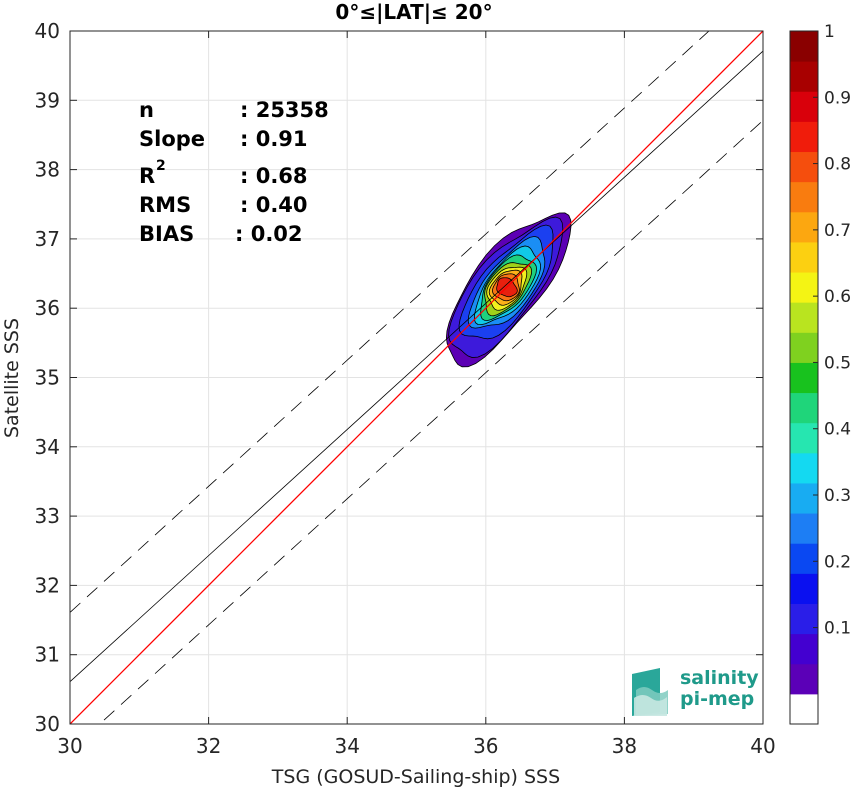 Image resolution: width=858 pixels, height=790 pixels. I want to click on logo-line2: pi-mep, so click(717, 699).